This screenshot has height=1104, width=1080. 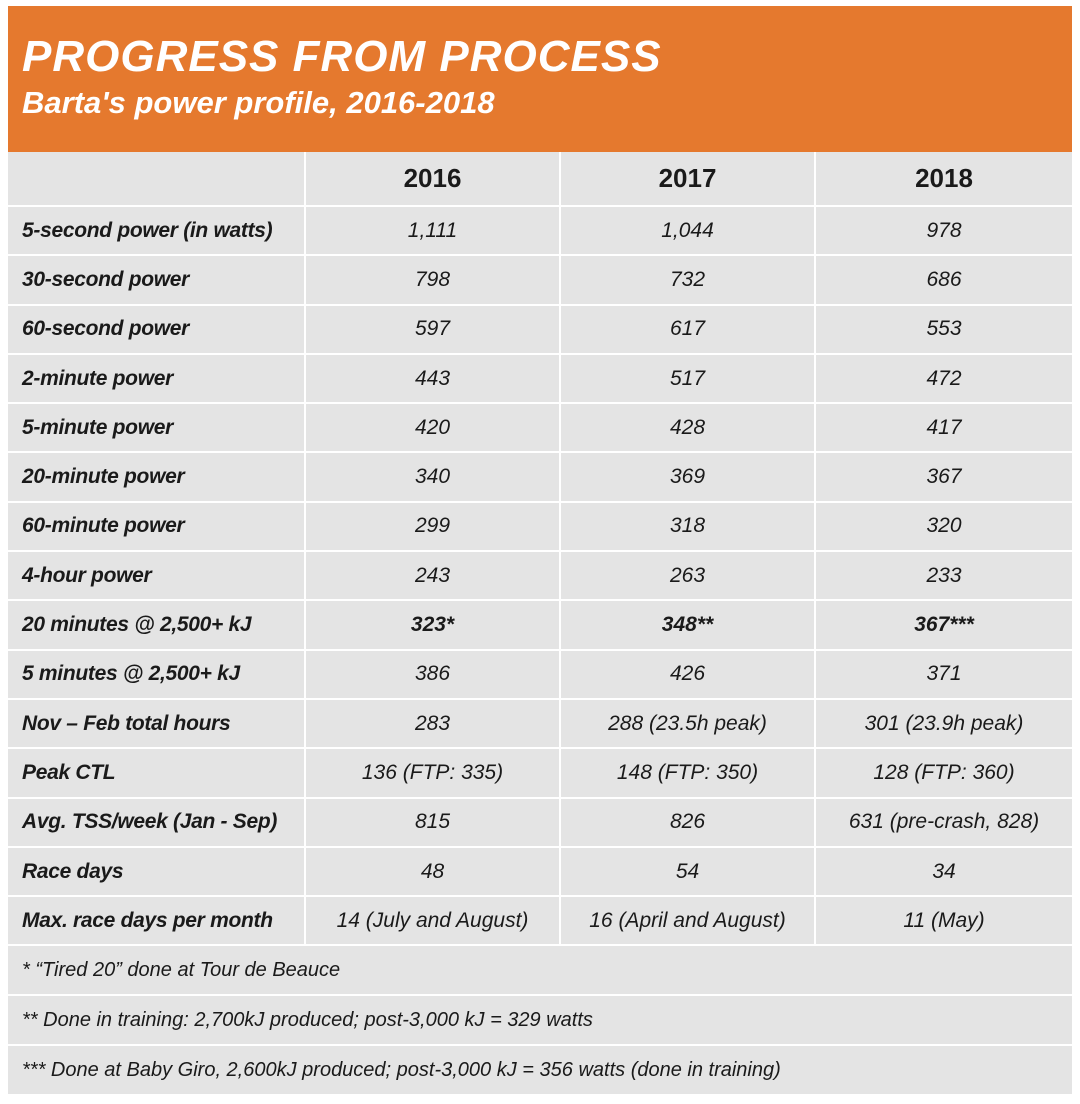 What do you see at coordinates (433, 178) in the screenshot?
I see `column-header: 2016` at bounding box center [433, 178].